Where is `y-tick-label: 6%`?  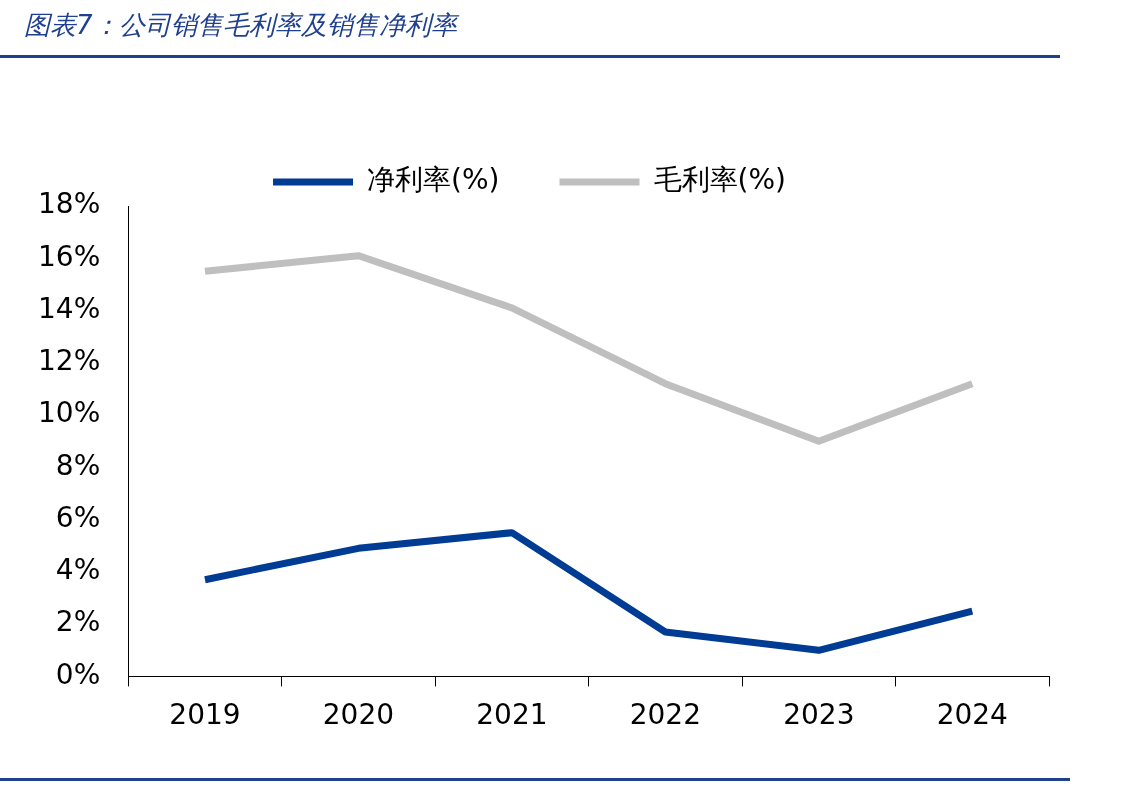
y-tick-label: 6% is located at coordinates (78, 517).